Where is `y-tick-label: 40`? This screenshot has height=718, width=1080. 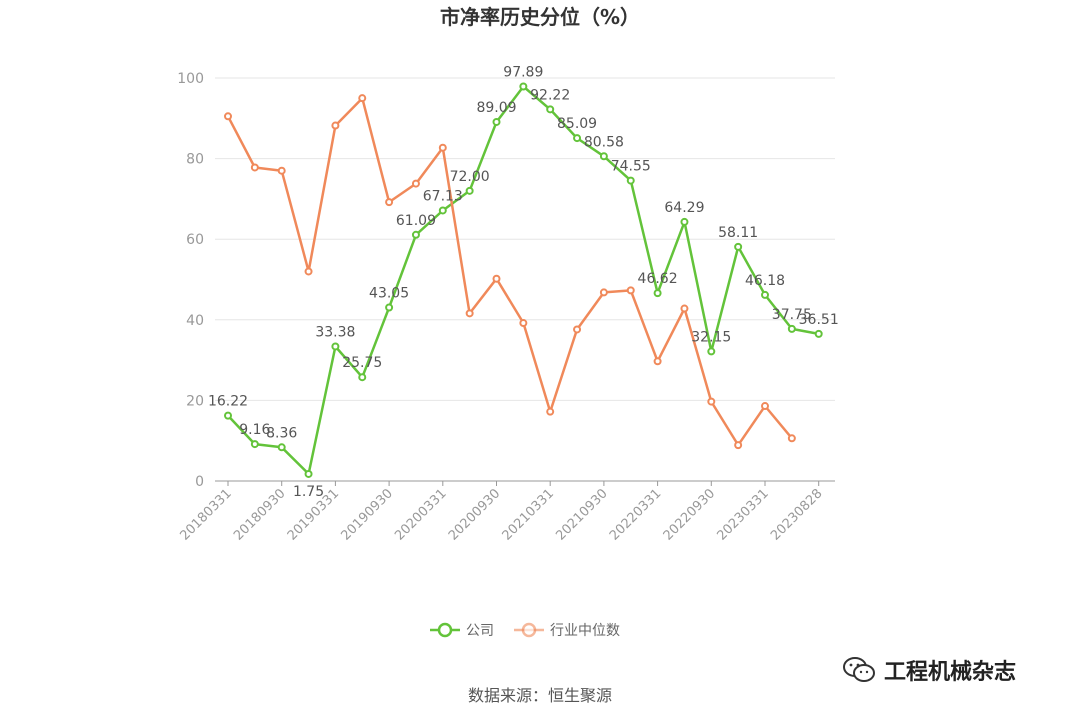 y-tick-label: 40 is located at coordinates (195, 321).